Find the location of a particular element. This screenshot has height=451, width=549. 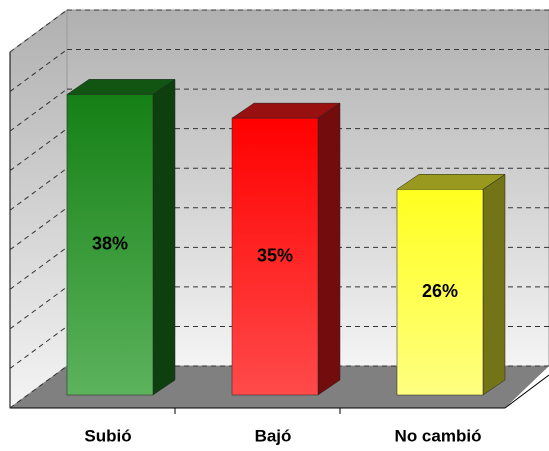

value-label: 26% is located at coordinates (440, 291).